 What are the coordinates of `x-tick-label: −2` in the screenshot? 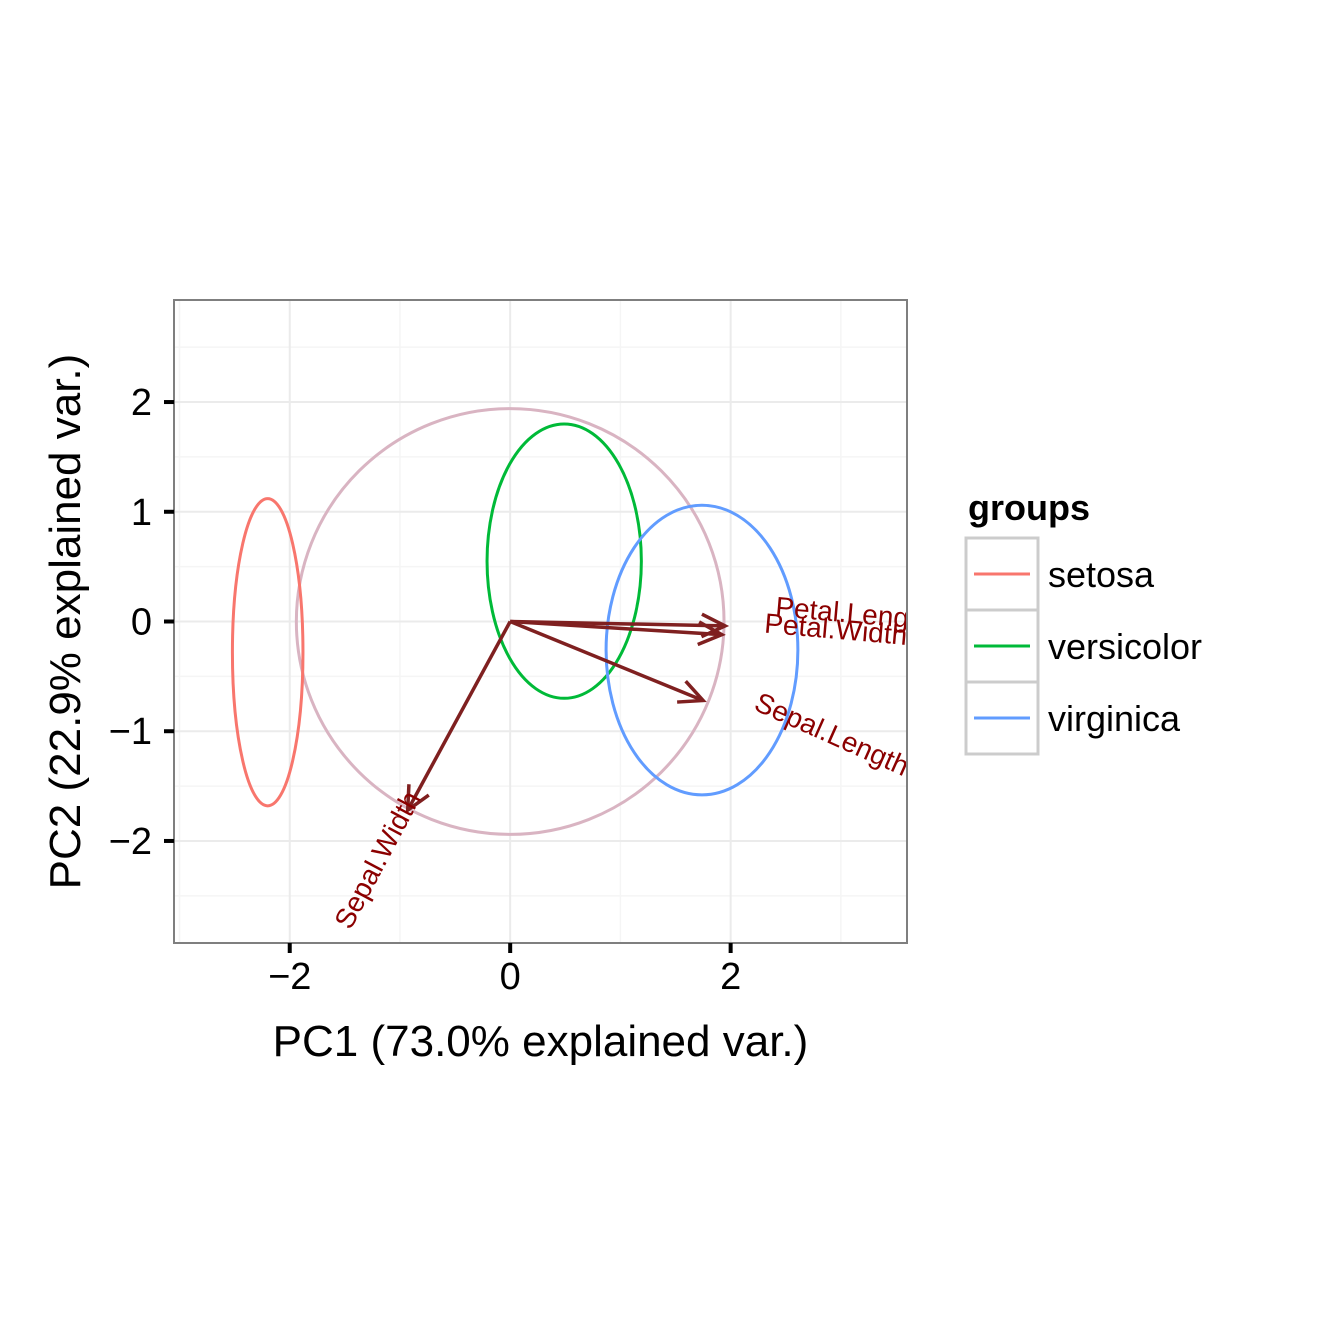 It's located at (289, 977).